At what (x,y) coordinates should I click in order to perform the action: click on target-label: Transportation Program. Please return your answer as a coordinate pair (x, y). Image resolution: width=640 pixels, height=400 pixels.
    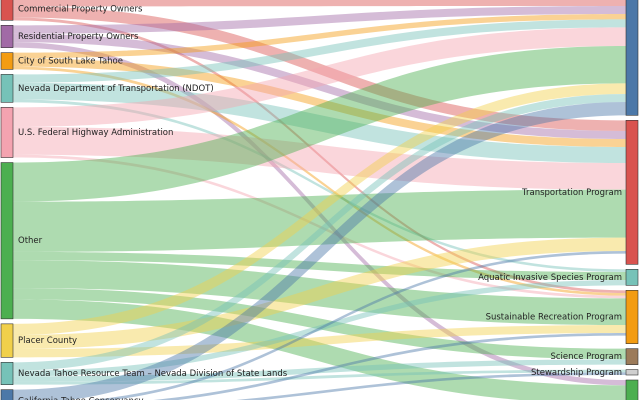
    Looking at the image, I should click on (571, 193).